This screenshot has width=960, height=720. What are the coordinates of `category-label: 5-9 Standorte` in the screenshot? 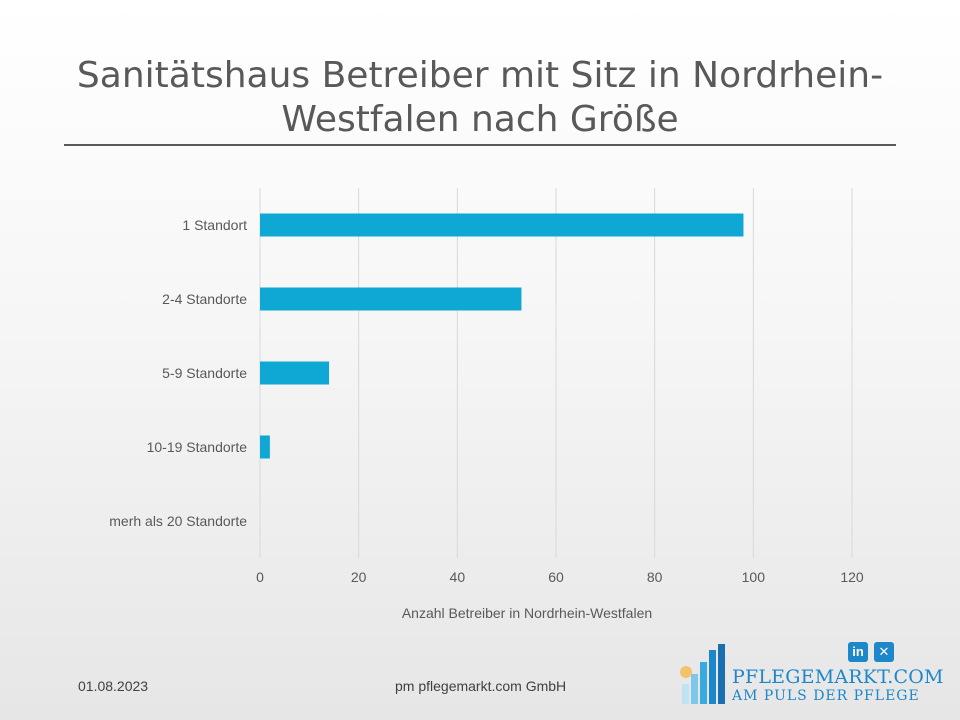 It's located at (204, 373).